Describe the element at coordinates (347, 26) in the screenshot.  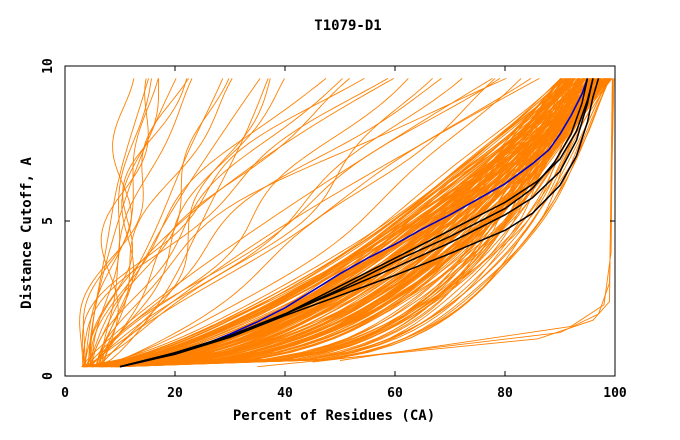
I see `chart-title: T1079-D1` at that location.